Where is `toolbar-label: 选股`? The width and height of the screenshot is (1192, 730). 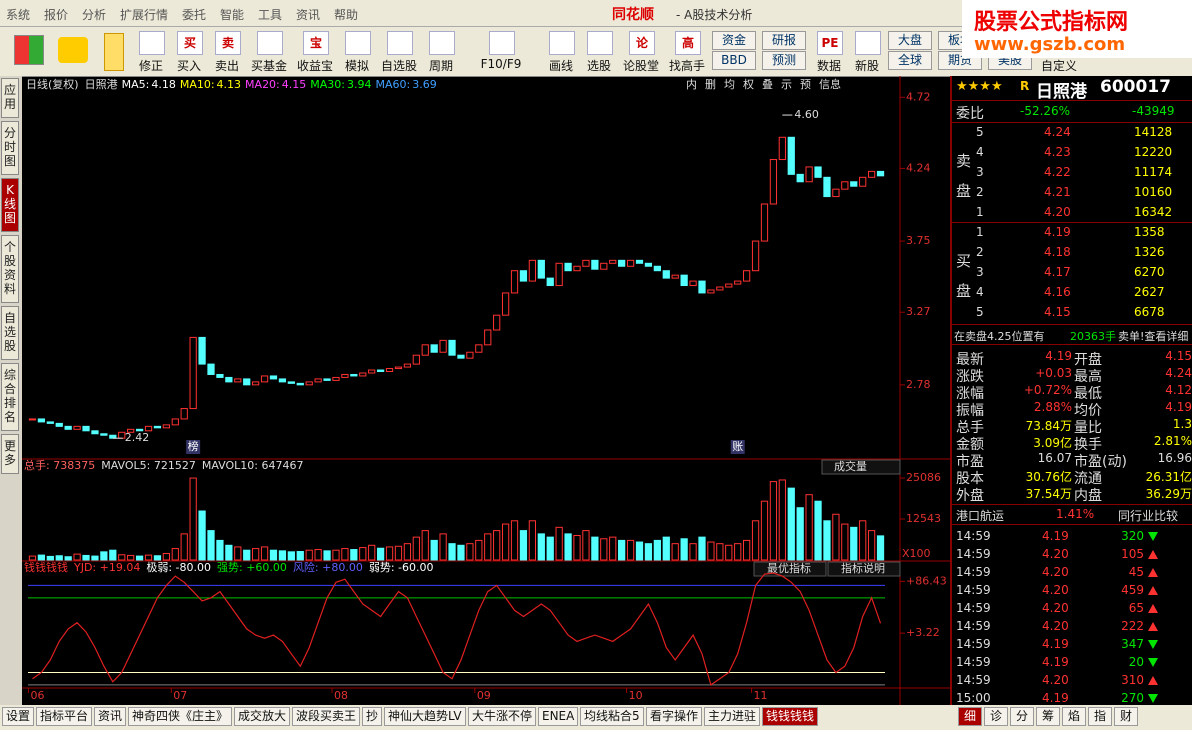 toolbar-label: 选股 is located at coordinates (598, 66).